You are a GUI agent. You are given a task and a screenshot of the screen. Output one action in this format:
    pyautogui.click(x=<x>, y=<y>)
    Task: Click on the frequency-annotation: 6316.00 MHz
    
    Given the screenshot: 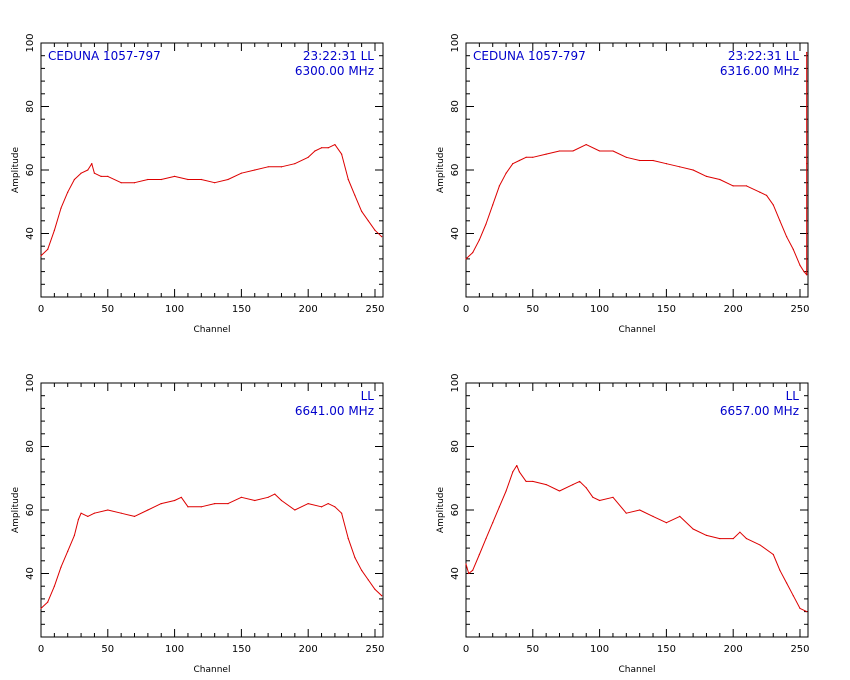 What is the action you would take?
    pyautogui.click(x=759, y=71)
    